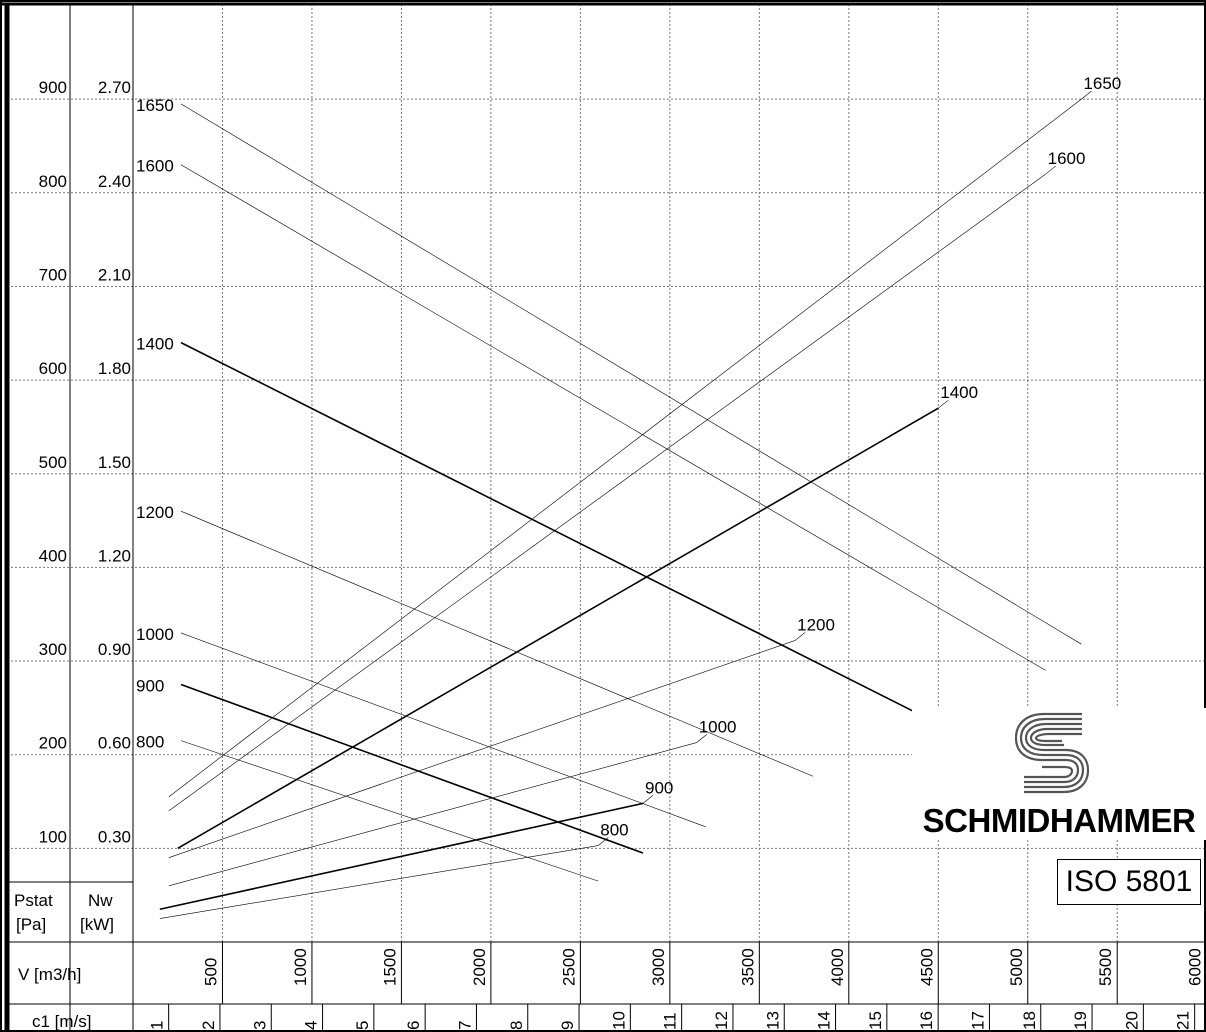 This screenshot has height=1032, width=1206. What do you see at coordinates (1029, 1020) in the screenshot?
I see `c1-tick-label: 18` at bounding box center [1029, 1020].